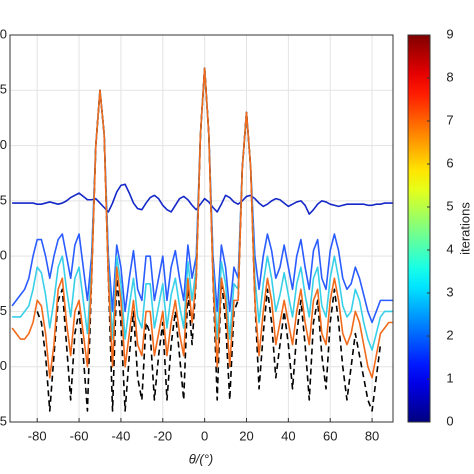 The width and height of the screenshot is (474, 474). I want to click on x-tick-label: 0, so click(204, 435).